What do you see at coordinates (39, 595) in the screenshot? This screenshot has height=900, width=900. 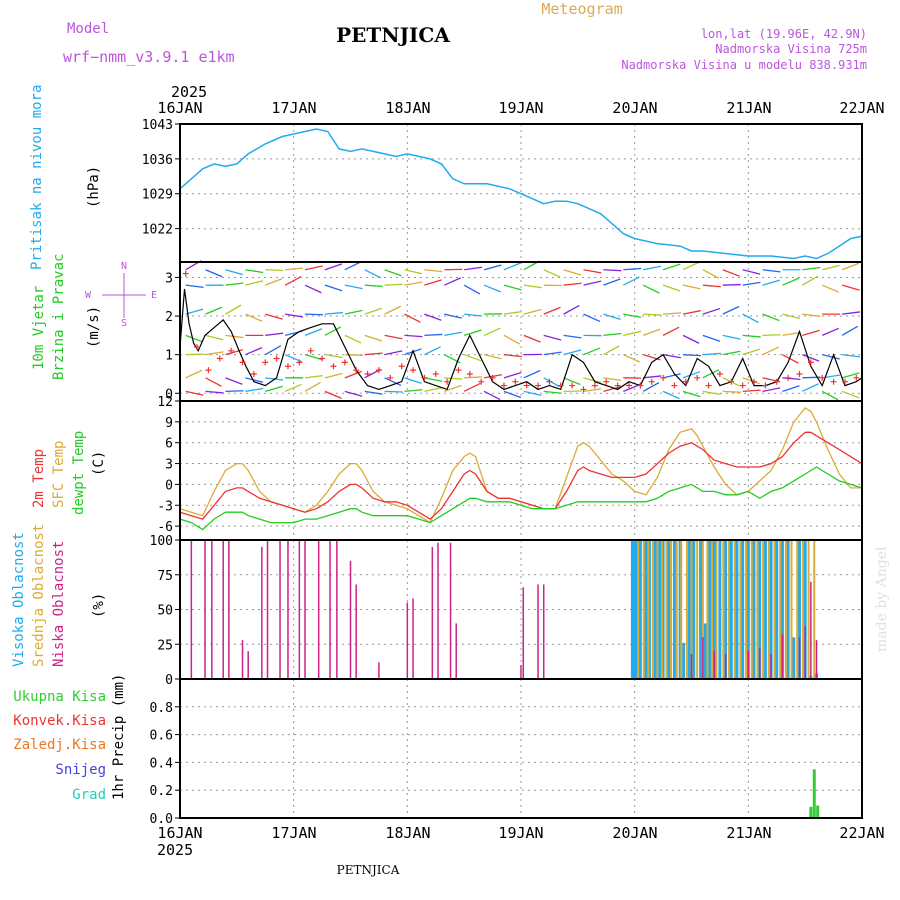 I see `mid-cloud-label: Srednja Oblacnost` at bounding box center [39, 595].